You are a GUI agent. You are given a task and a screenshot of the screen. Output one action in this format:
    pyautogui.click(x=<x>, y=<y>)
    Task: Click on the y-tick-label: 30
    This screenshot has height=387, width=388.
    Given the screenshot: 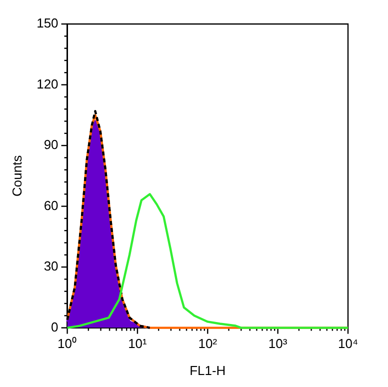 What is the action you would take?
    pyautogui.click(x=51, y=266)
    